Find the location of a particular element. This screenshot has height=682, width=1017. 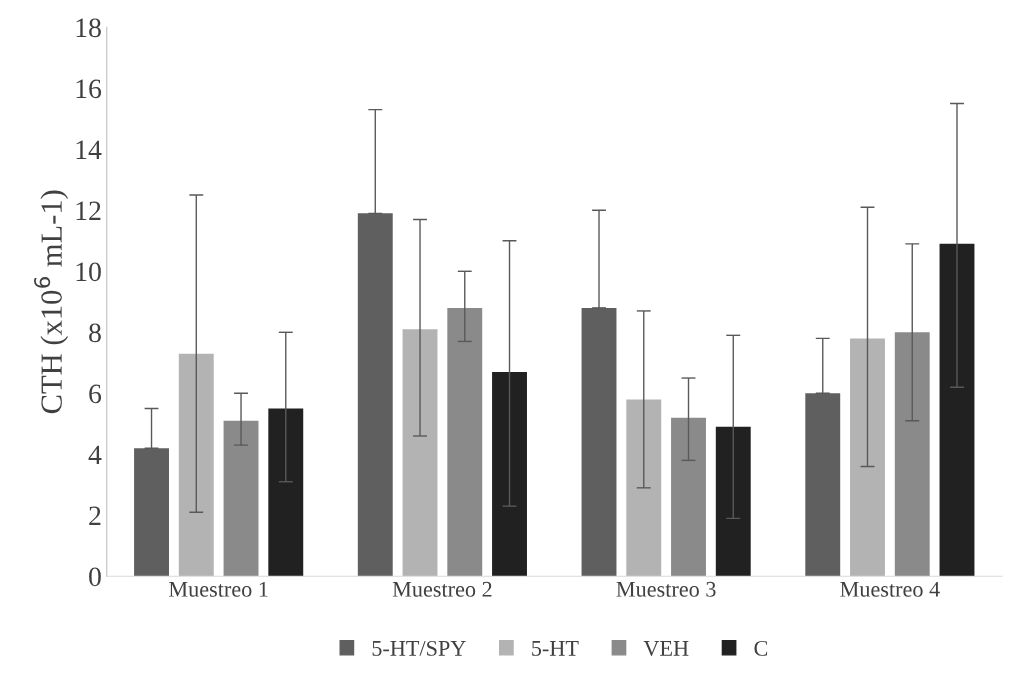

legend-label: 5-HT is located at coordinates (555, 648).